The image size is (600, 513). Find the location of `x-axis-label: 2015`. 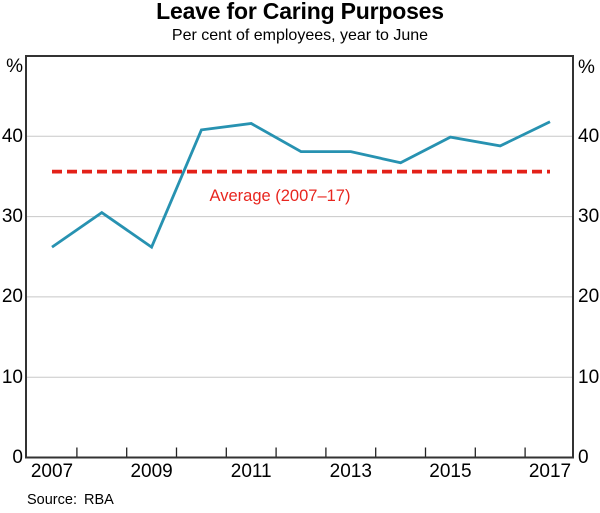

x-axis-label: 2015 is located at coordinates (450, 471).